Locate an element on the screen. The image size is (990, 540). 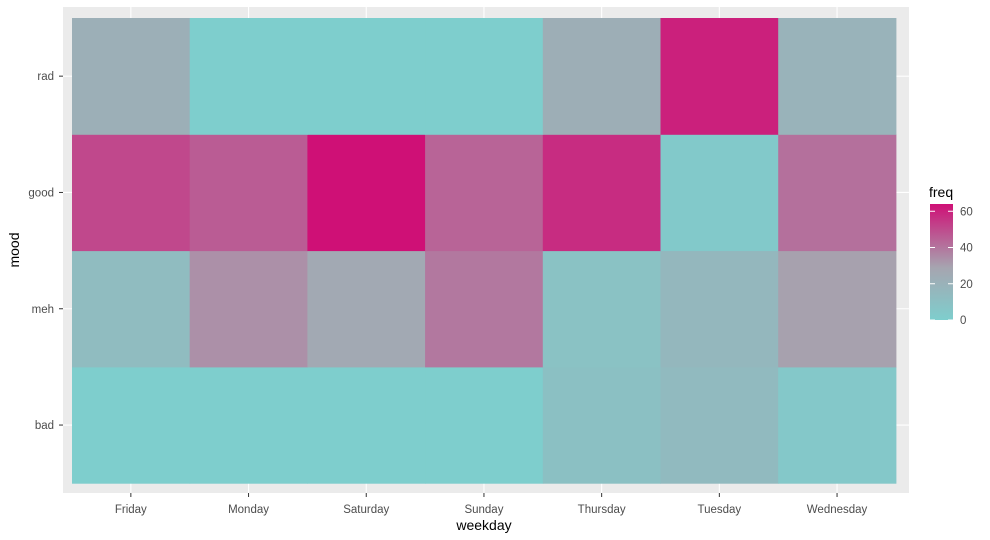
legend: freq 0 20 40 60 is located at coordinates (951, 255).